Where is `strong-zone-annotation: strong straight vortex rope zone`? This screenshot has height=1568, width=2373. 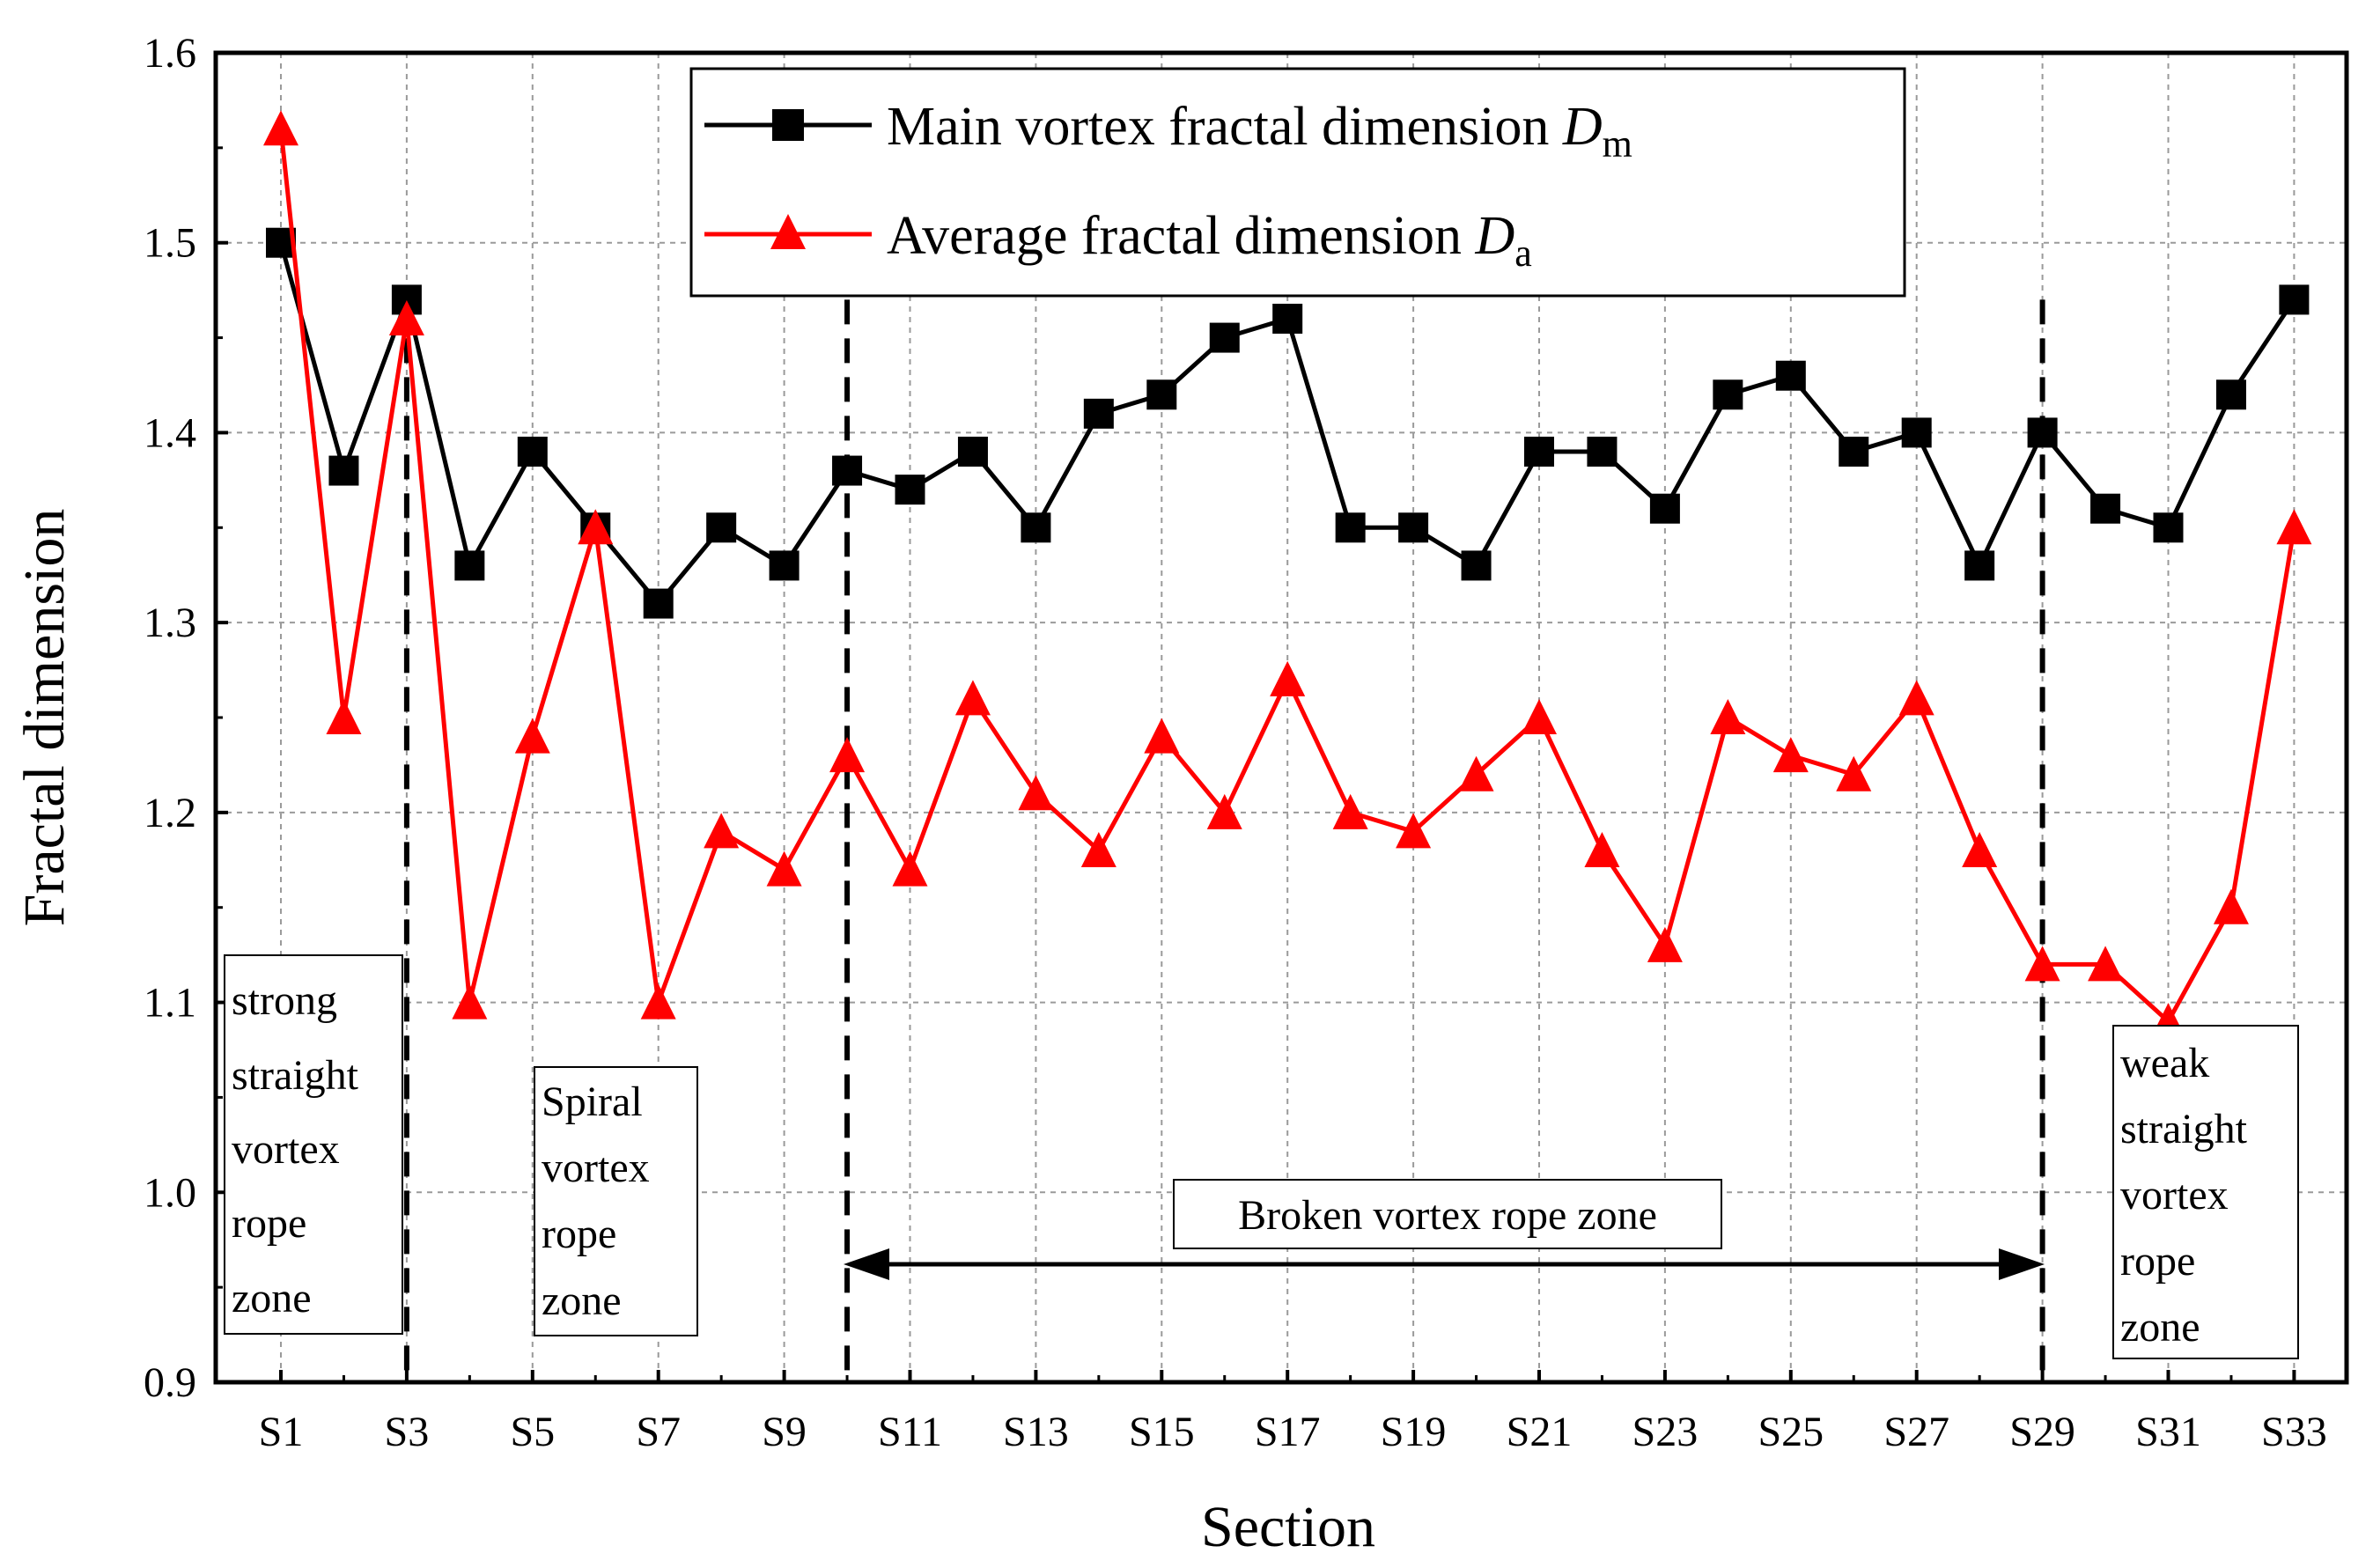 strong-zone-annotation: strong straight vortex rope zone is located at coordinates (313, 1144).